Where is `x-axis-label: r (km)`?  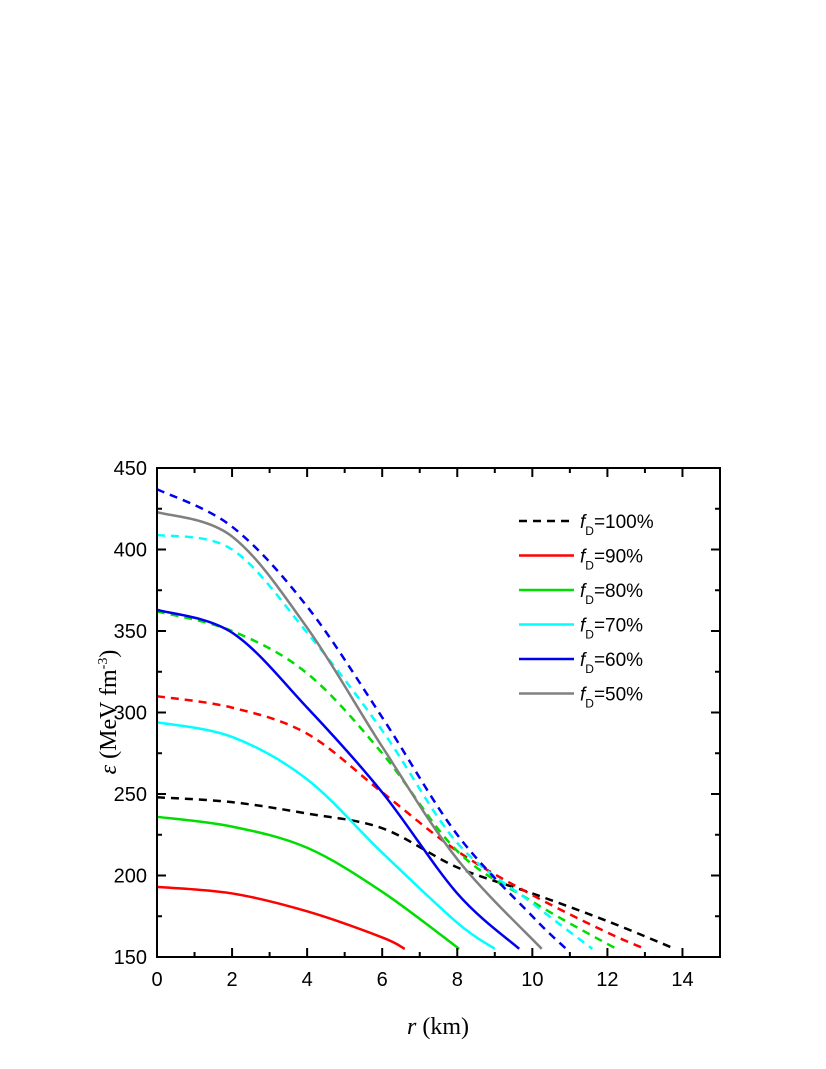
x-axis-label: r (km) is located at coordinates (438, 1027).